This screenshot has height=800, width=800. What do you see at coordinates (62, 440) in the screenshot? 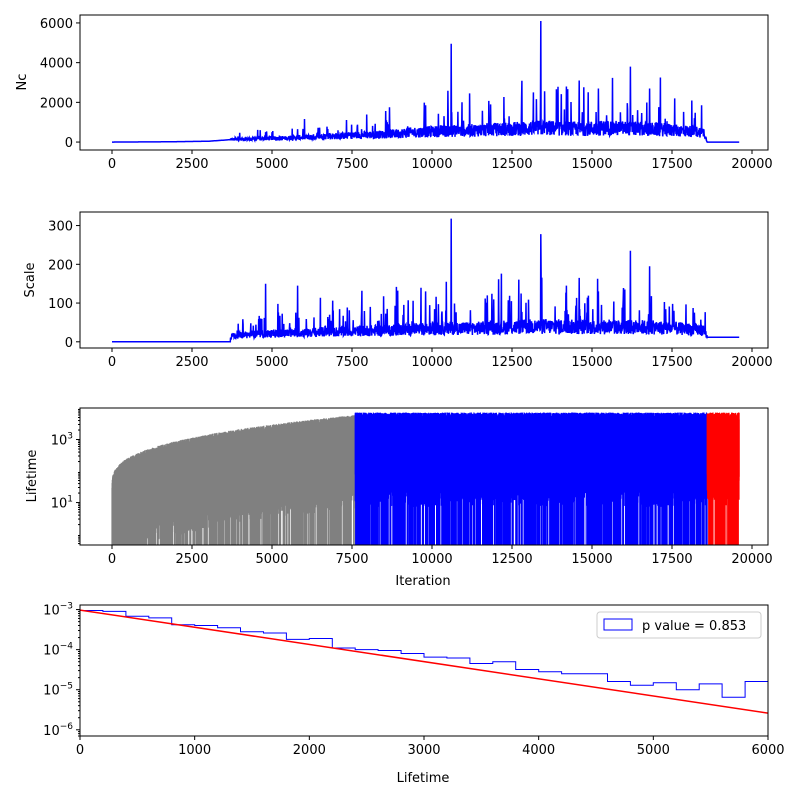
I see `y-tick-label: 10³` at bounding box center [62, 440].